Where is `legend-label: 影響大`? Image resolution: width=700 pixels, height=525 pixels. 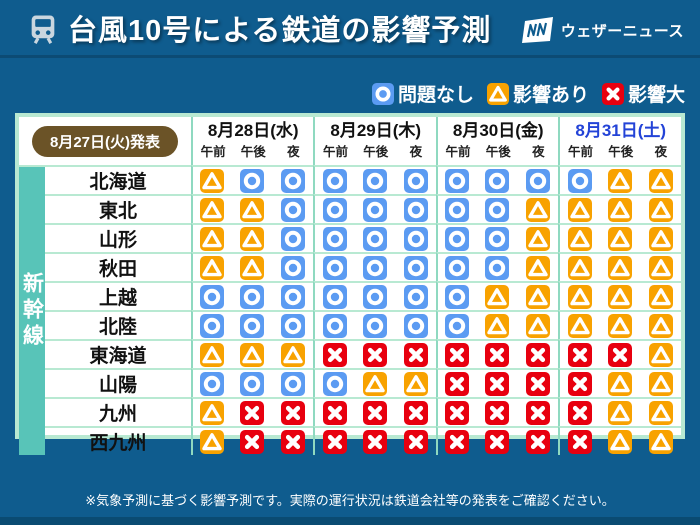 legend-label: 影響大 is located at coordinates (656, 95).